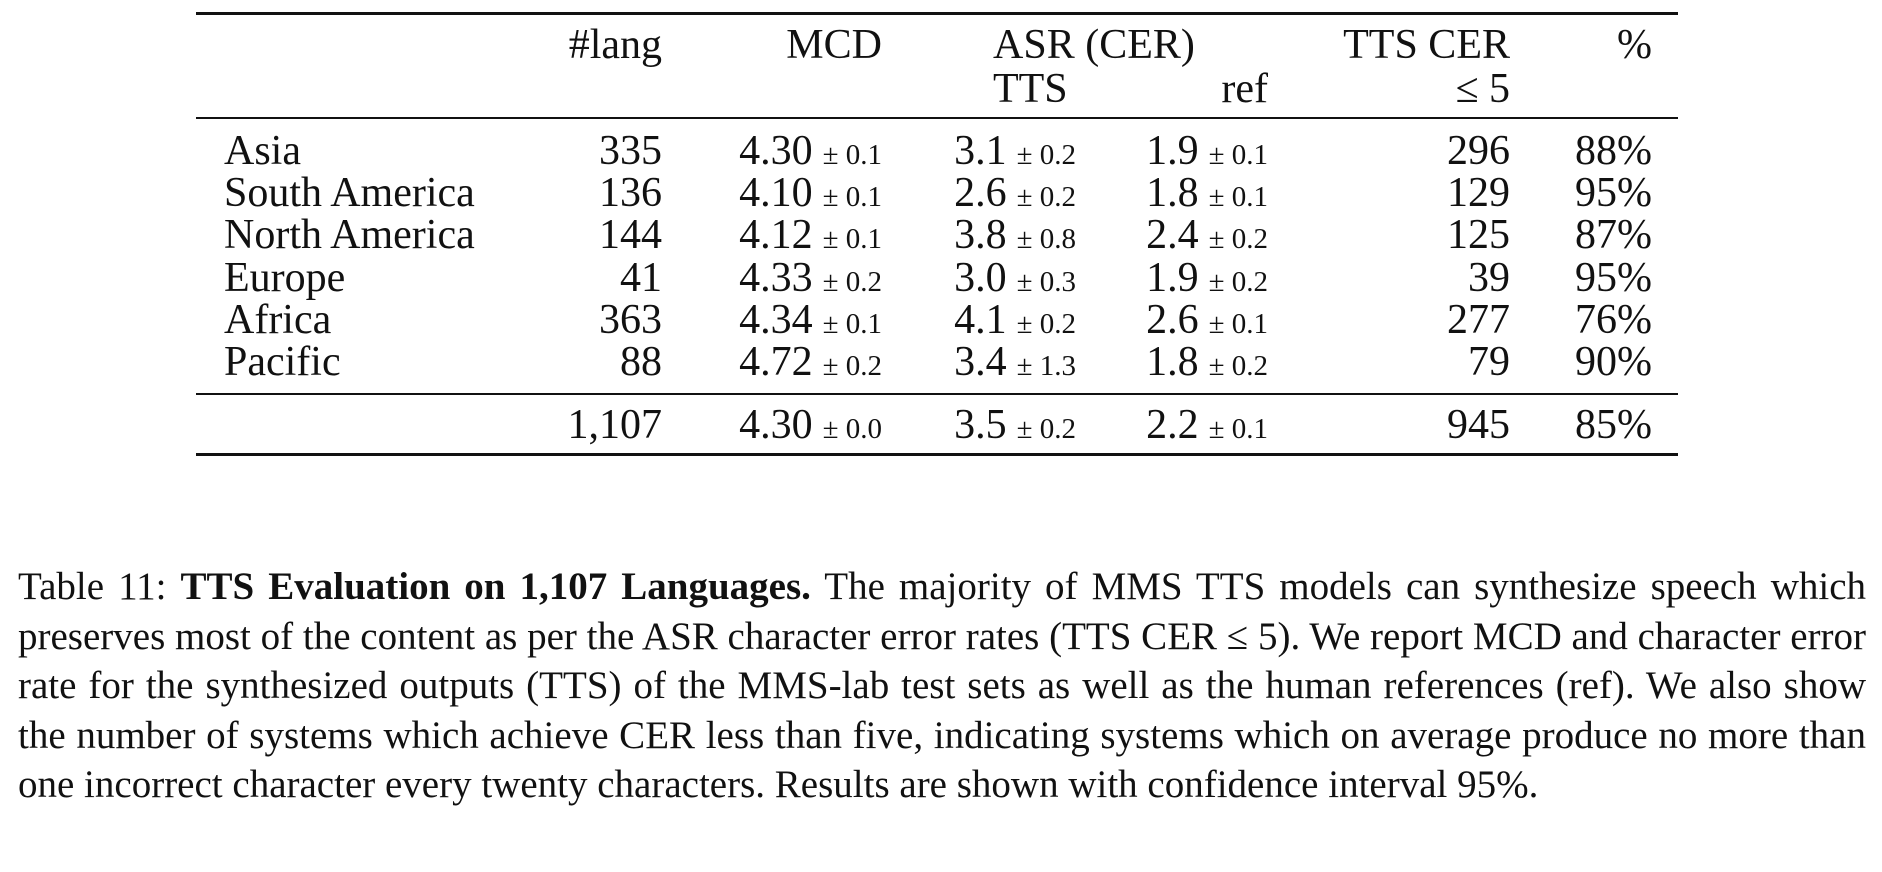  Describe the element at coordinates (980, 235) in the screenshot. I see `table-row-tts-value: 3.8` at that location.